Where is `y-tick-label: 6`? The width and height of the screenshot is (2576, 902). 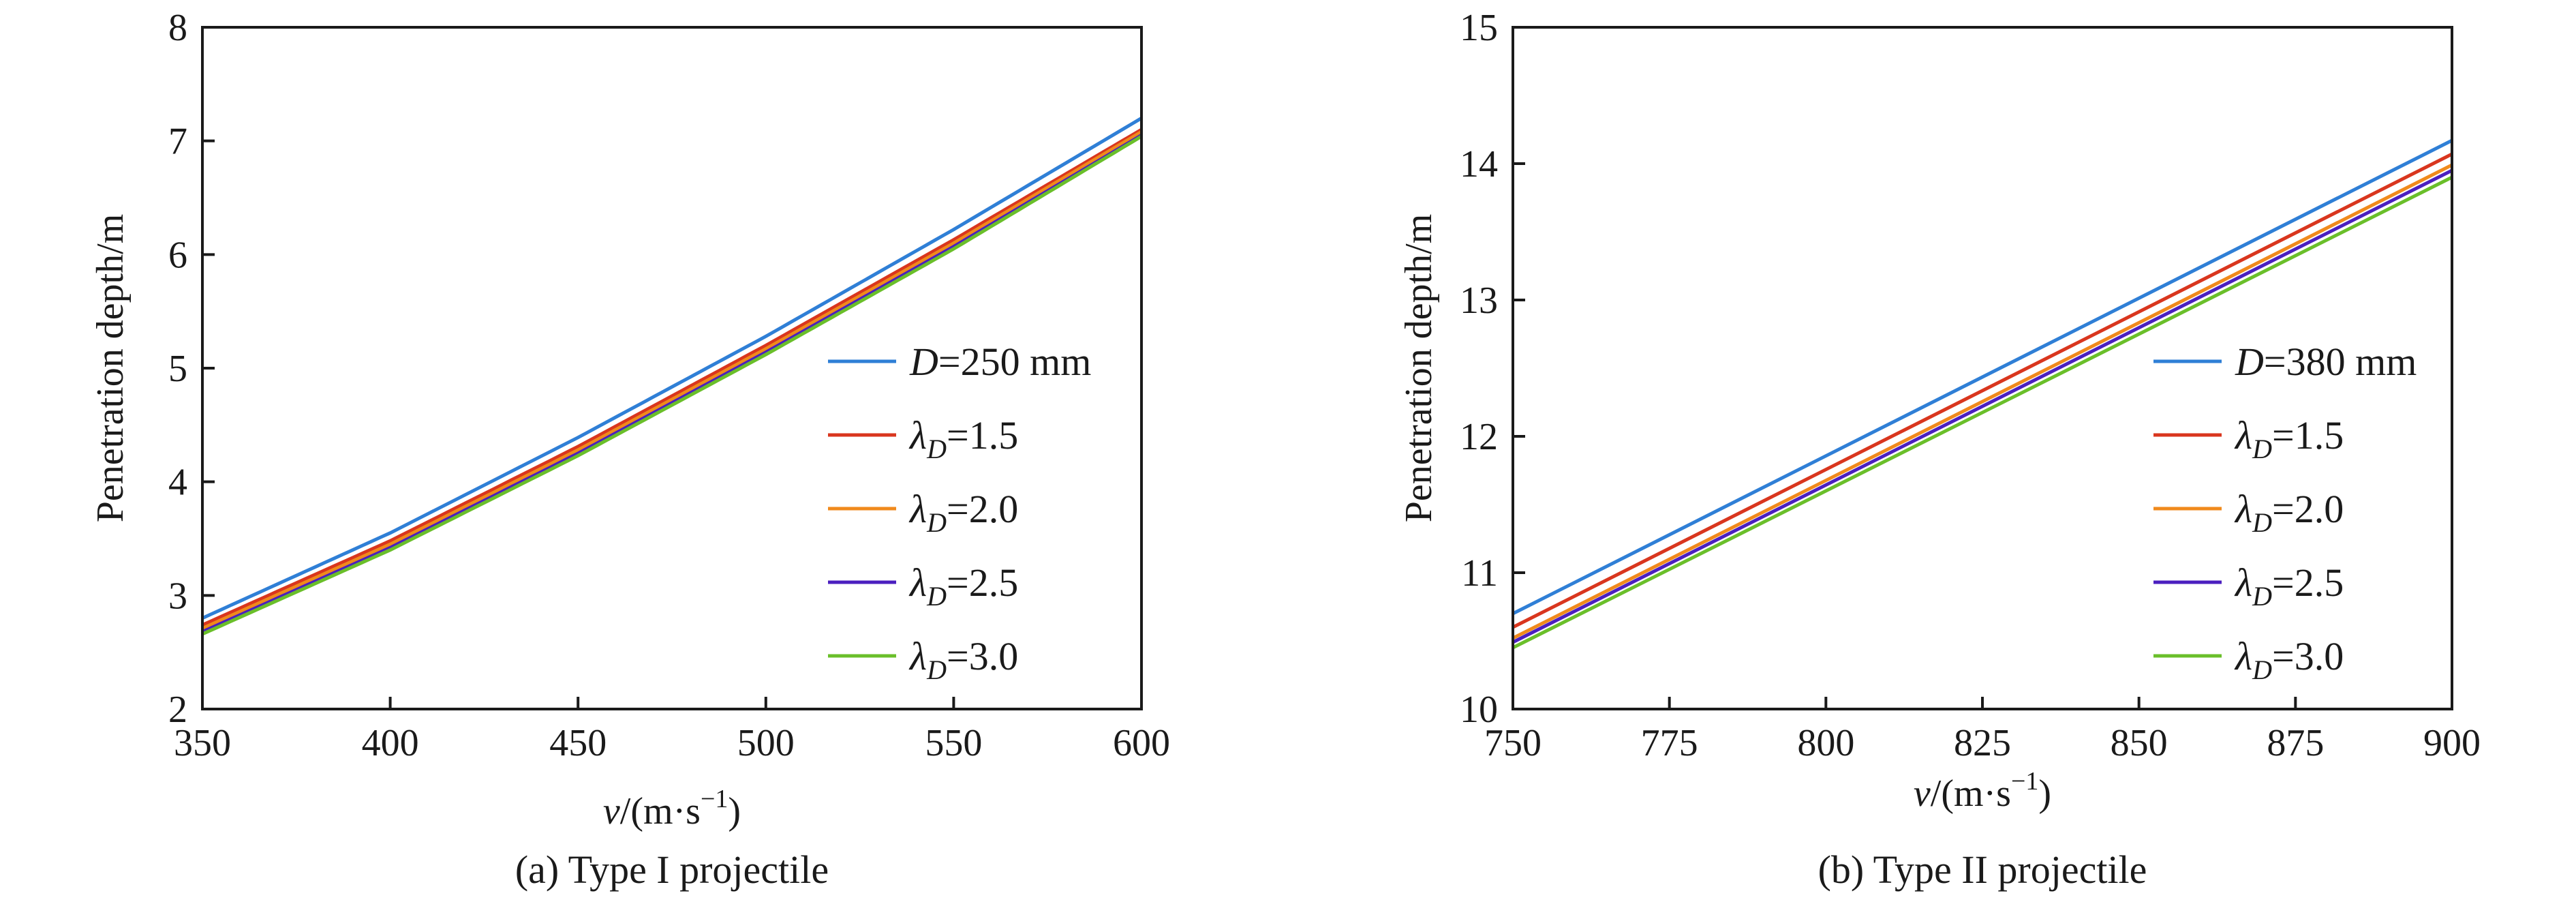 y-tick-label: 6 is located at coordinates (177, 255).